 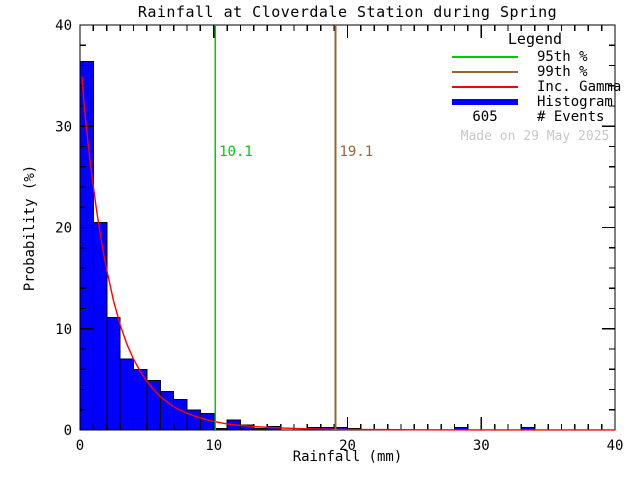 What do you see at coordinates (579, 86) in the screenshot?
I see `legend-item-label: Inc. Gamma` at bounding box center [579, 86].